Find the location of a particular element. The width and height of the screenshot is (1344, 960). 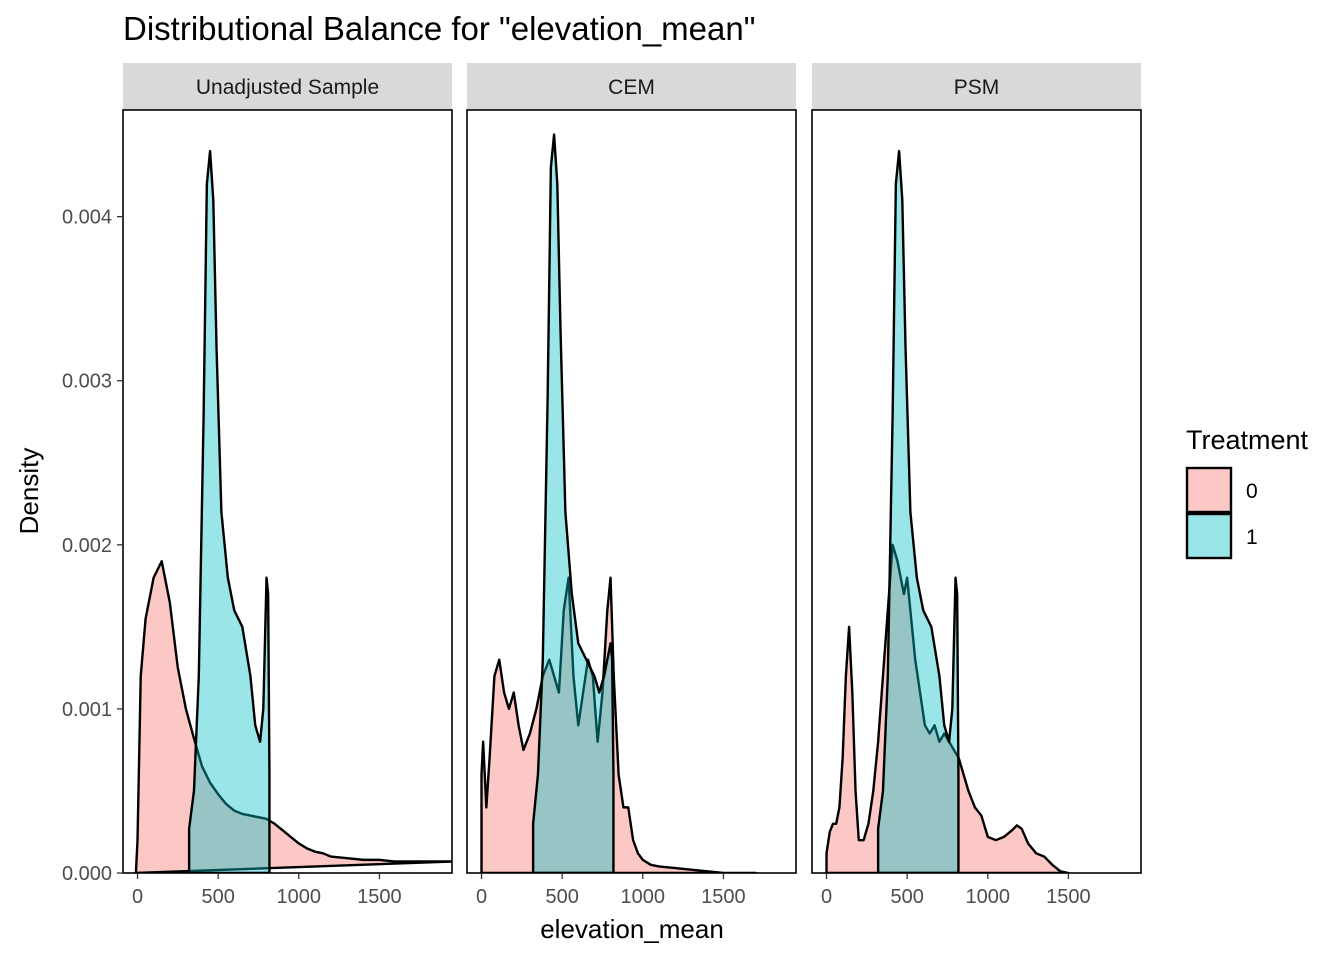

y-tick-label: 0.002 is located at coordinates (87, 546).